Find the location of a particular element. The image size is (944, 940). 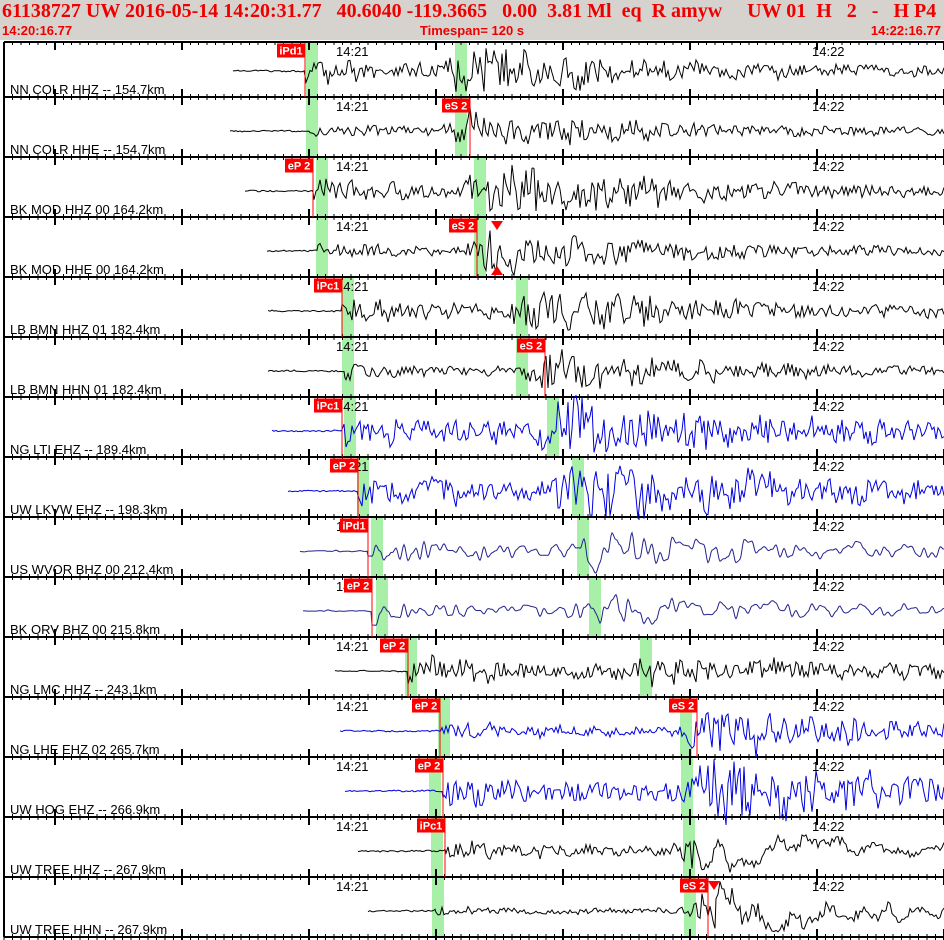

trace-row: 14:21 14:22 LB BMN HHN 01 182.4km eS 2 is located at coordinates (477, 367).